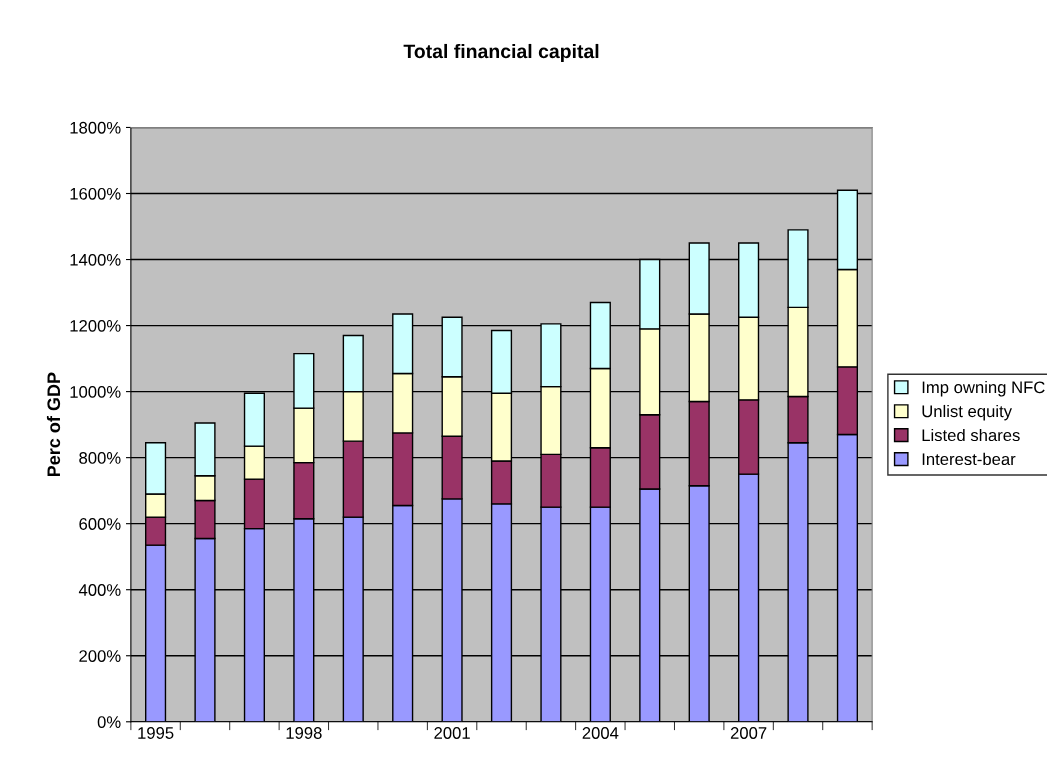  Describe the element at coordinates (748, 733) in the screenshot. I see `x-tick-label: 2007` at that location.